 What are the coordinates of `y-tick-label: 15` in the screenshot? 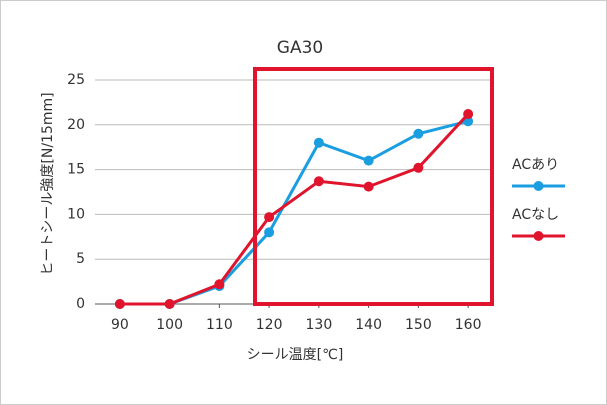 It's located at (76, 170).